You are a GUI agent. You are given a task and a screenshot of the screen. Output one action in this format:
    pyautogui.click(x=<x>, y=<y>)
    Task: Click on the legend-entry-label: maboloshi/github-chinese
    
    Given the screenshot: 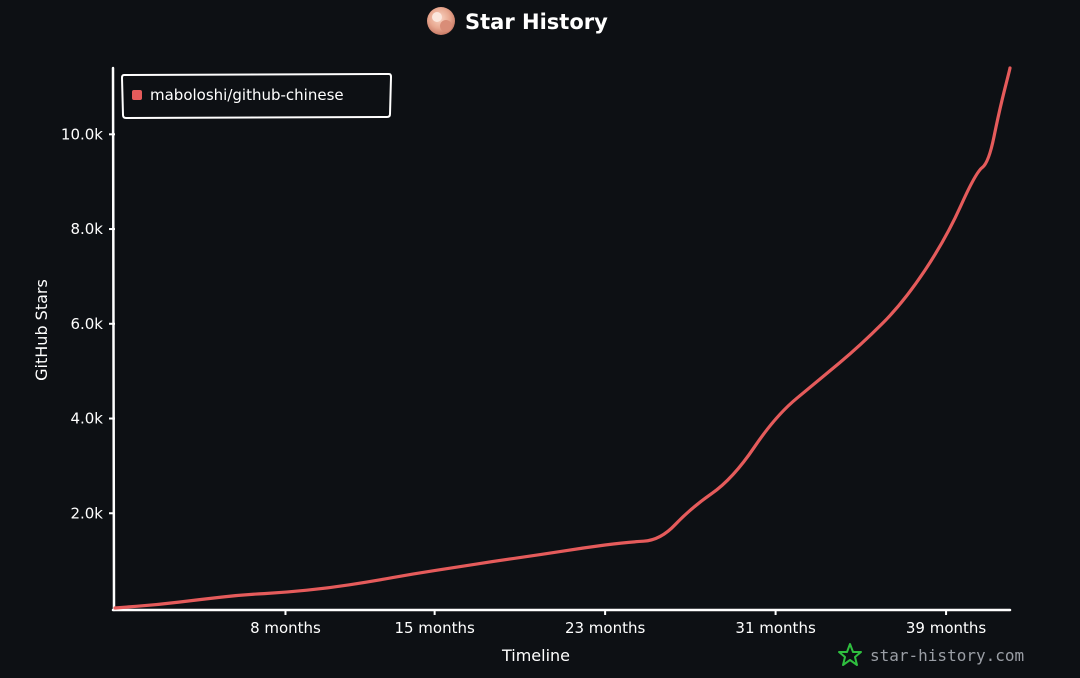 What is the action you would take?
    pyautogui.click(x=247, y=95)
    